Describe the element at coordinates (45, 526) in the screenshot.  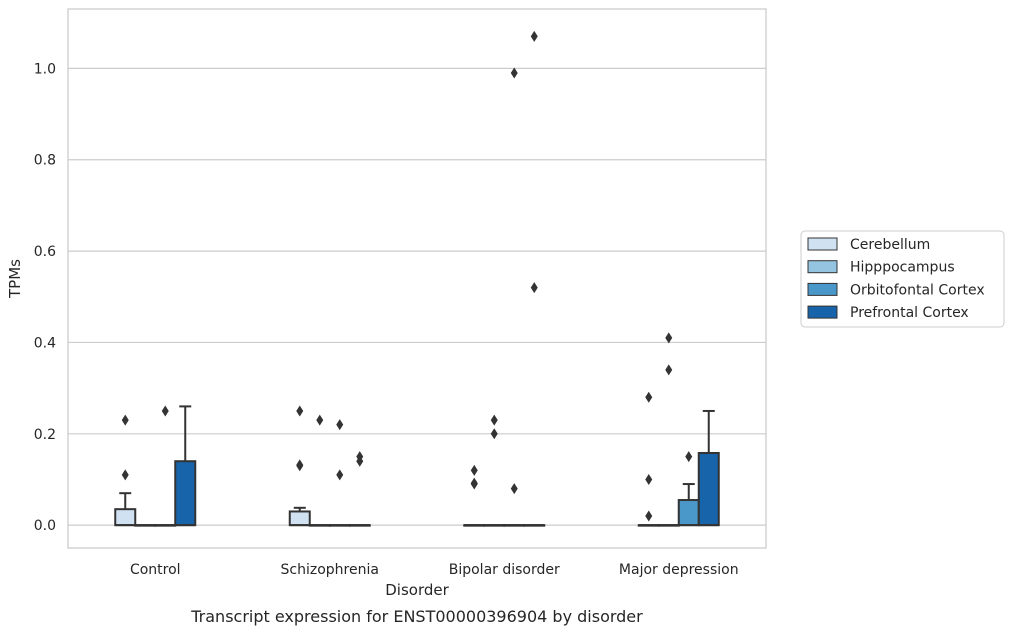
I see `y-tick-label: 0.0` at that location.